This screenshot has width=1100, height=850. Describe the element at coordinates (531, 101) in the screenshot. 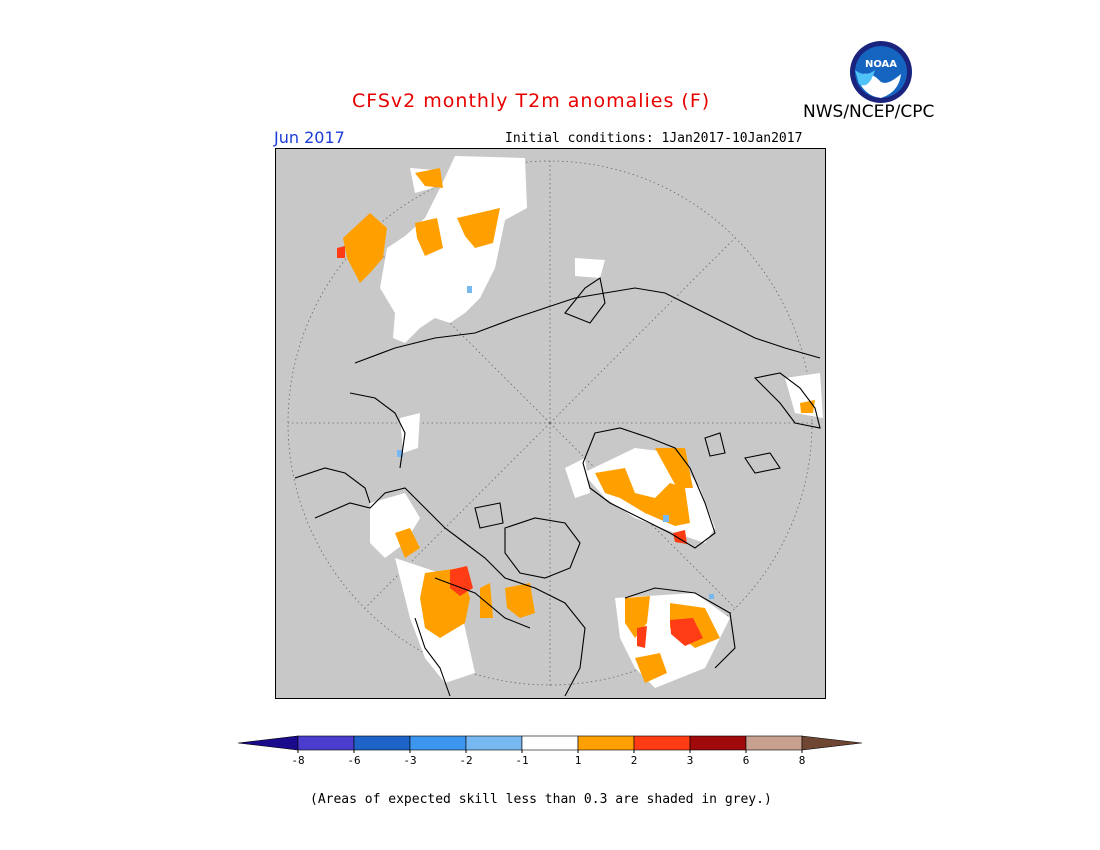

I see `map-title: CFSv2 monthly T2m anomalies (F)` at that location.